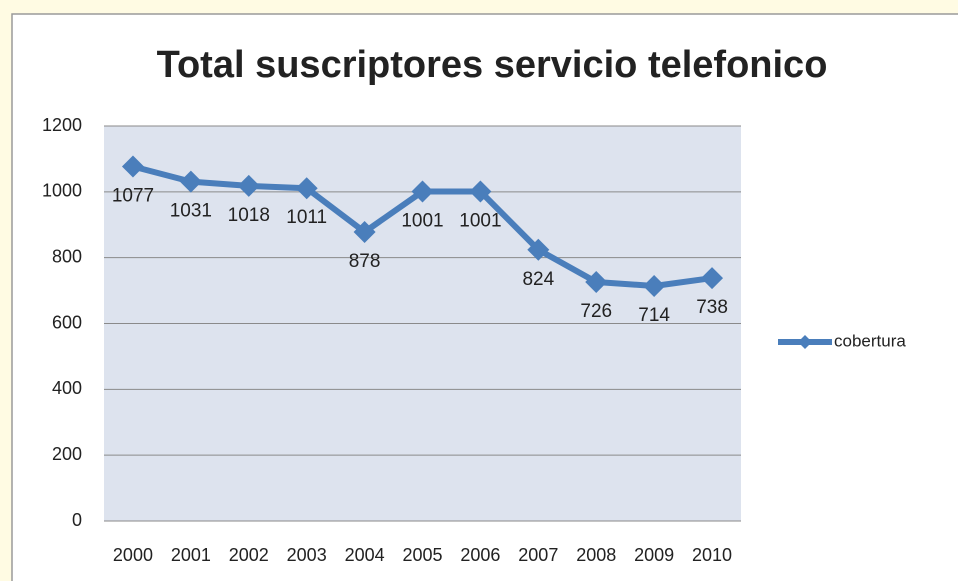 Image resolution: width=958 pixels, height=581 pixels. What do you see at coordinates (492, 65) in the screenshot?
I see `chart-title: Total suscriptores servicio telefonico` at bounding box center [492, 65].